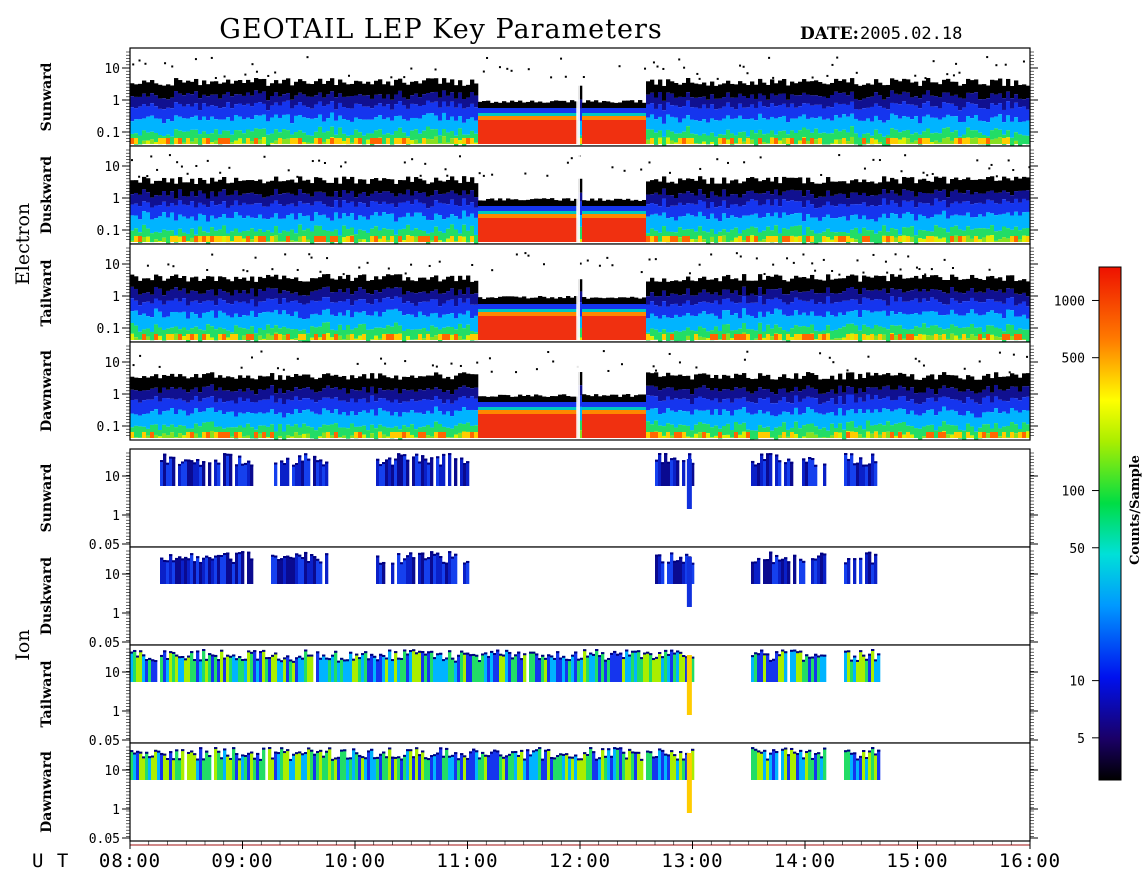 The width and height of the screenshot is (1142, 880). I want to click on x-tick-label: 12:00, so click(580, 861).